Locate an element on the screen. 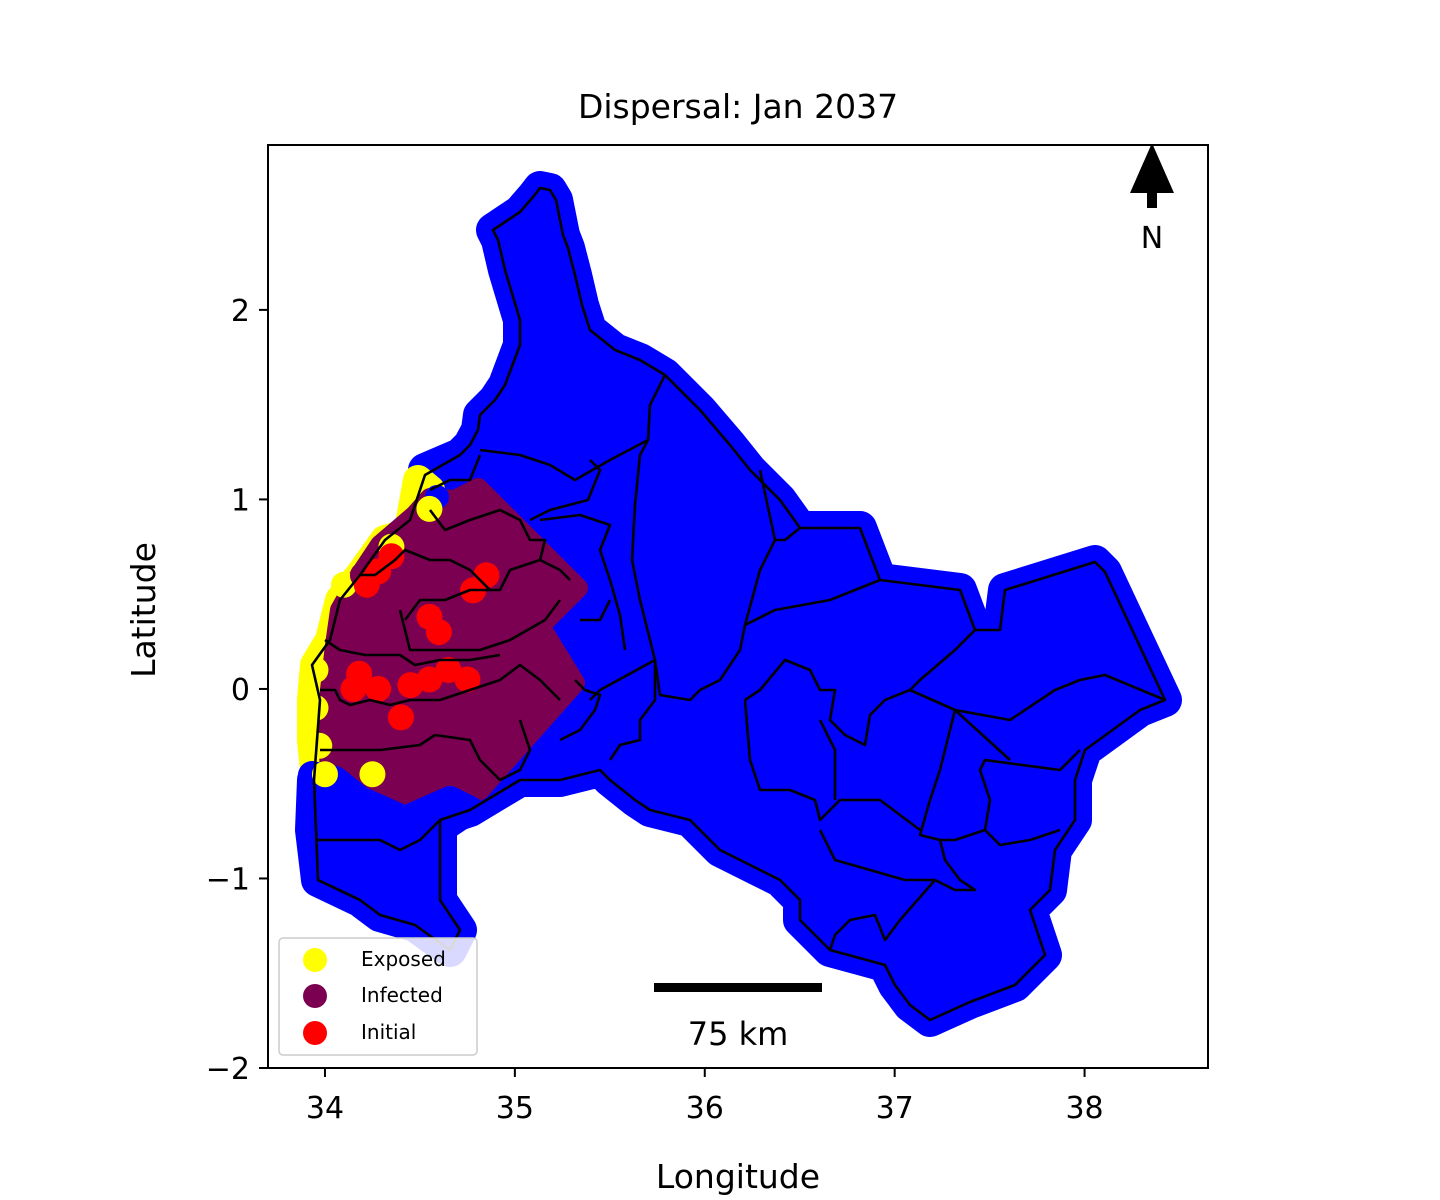 The height and width of the screenshot is (1200, 1440). x-tick-label: 37 is located at coordinates (895, 1108).